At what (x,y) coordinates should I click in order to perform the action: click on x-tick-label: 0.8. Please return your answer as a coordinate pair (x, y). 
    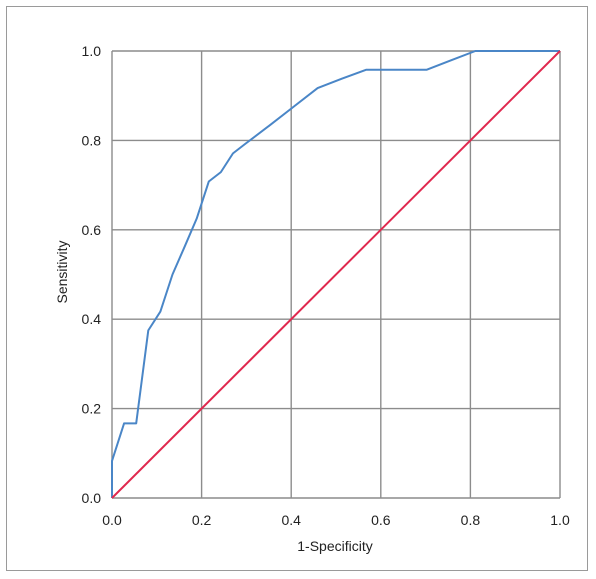
    Looking at the image, I should click on (471, 520).